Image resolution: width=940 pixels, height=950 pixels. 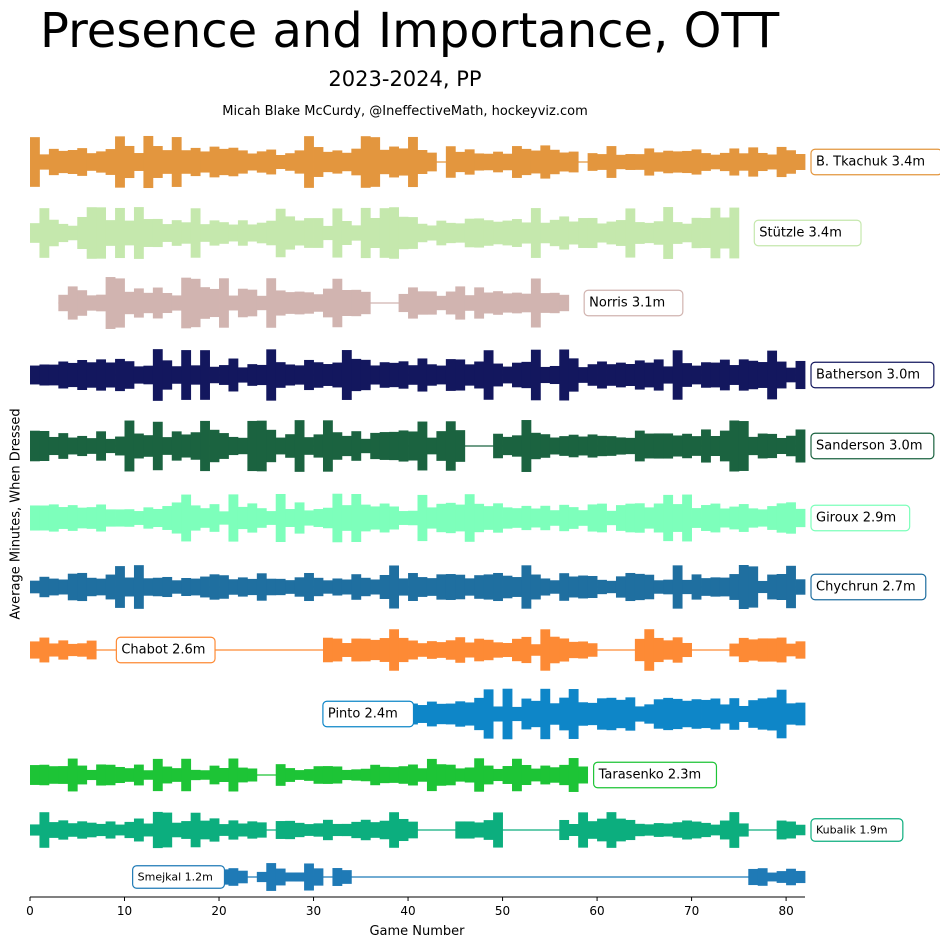 What do you see at coordinates (650, 775) in the screenshot?
I see `series-label-9: Tarasenko 2.3m` at bounding box center [650, 775].